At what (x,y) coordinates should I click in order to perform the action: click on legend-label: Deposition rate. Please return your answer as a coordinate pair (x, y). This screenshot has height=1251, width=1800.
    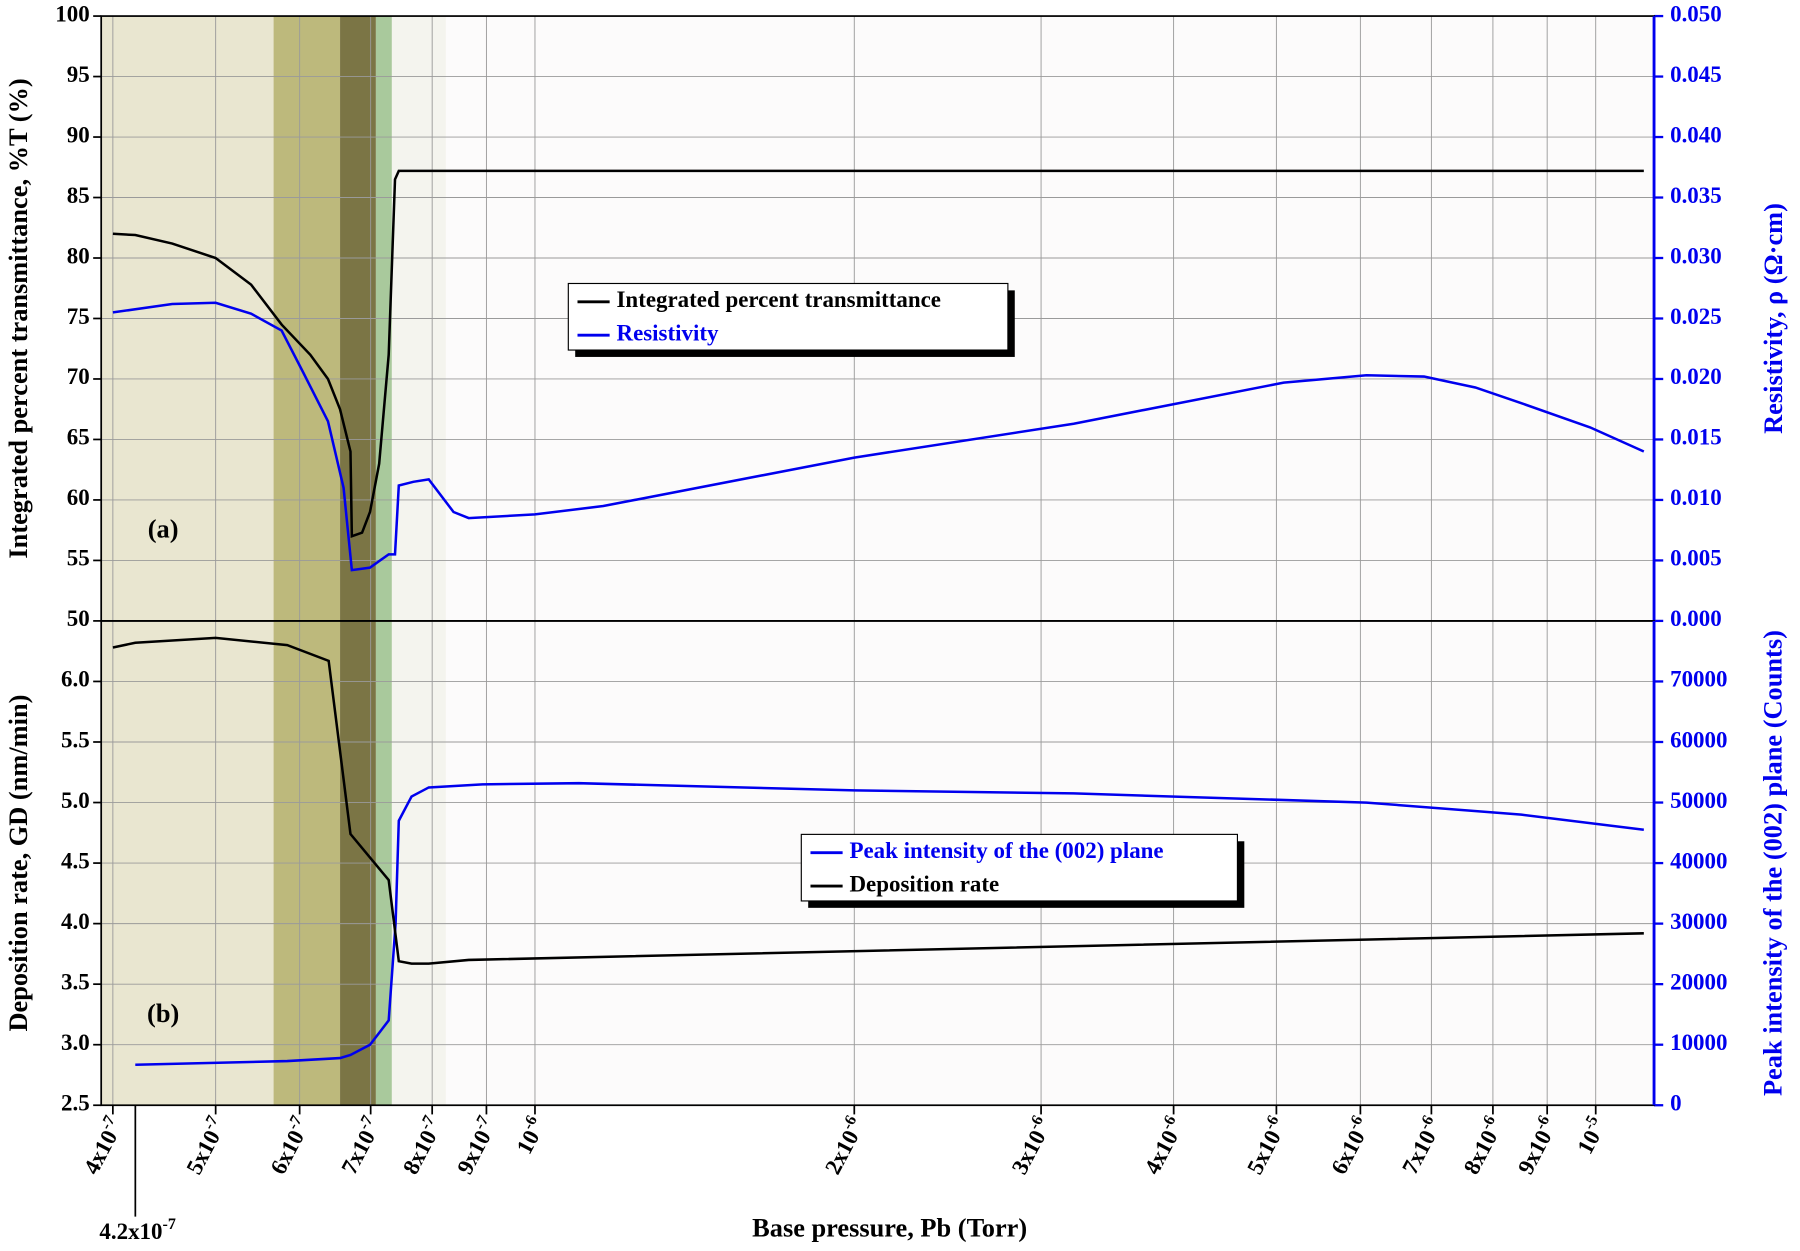
    Looking at the image, I should click on (925, 883).